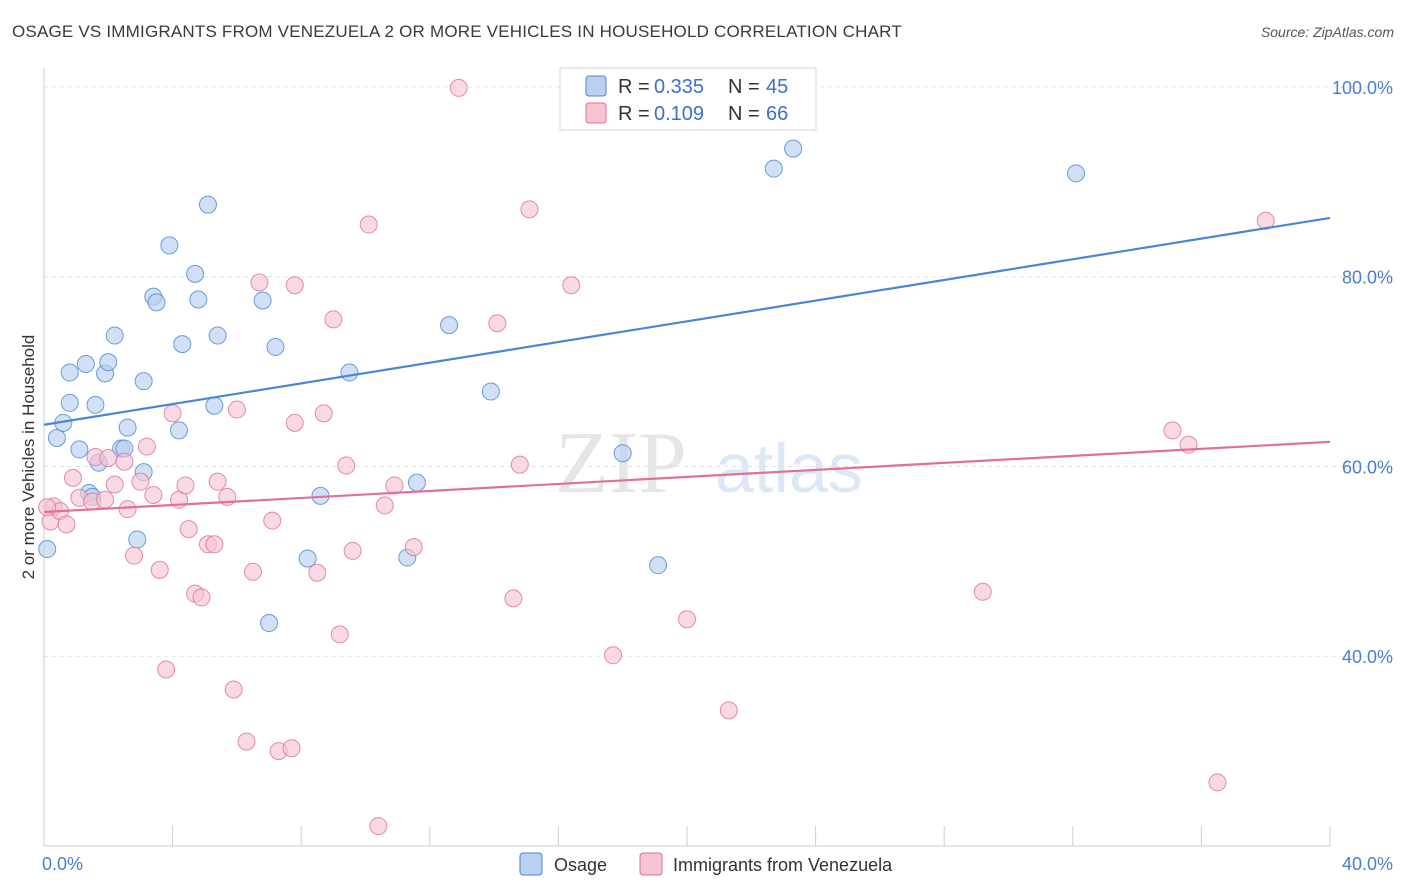 The height and width of the screenshot is (892, 1406). I want to click on legend-swatch-osage, so click(596, 86).